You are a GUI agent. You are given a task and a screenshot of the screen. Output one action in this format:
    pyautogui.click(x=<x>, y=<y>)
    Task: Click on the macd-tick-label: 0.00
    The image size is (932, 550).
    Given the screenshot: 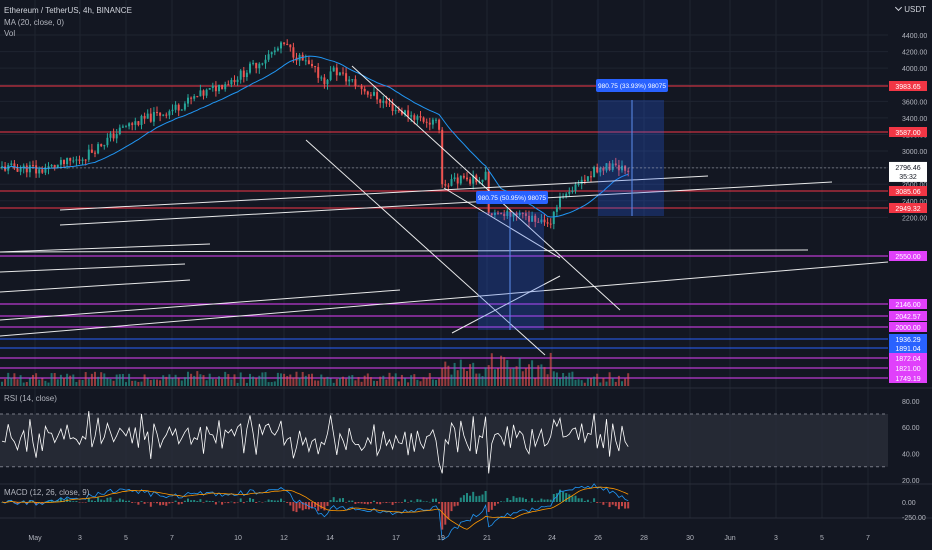 What is the action you would take?
    pyautogui.click(x=909, y=503)
    